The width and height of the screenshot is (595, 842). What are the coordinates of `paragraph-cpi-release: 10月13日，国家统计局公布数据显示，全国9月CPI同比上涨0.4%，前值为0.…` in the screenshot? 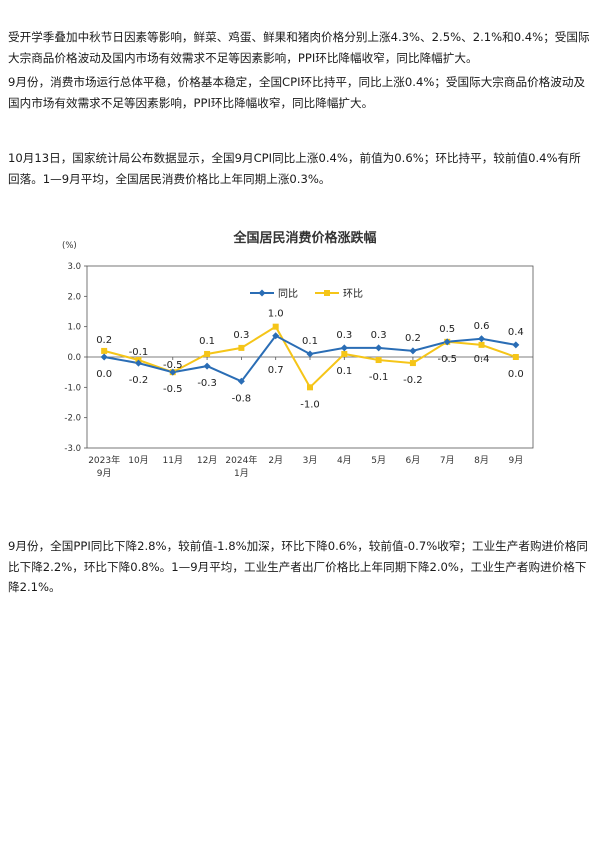 It's located at (294, 168).